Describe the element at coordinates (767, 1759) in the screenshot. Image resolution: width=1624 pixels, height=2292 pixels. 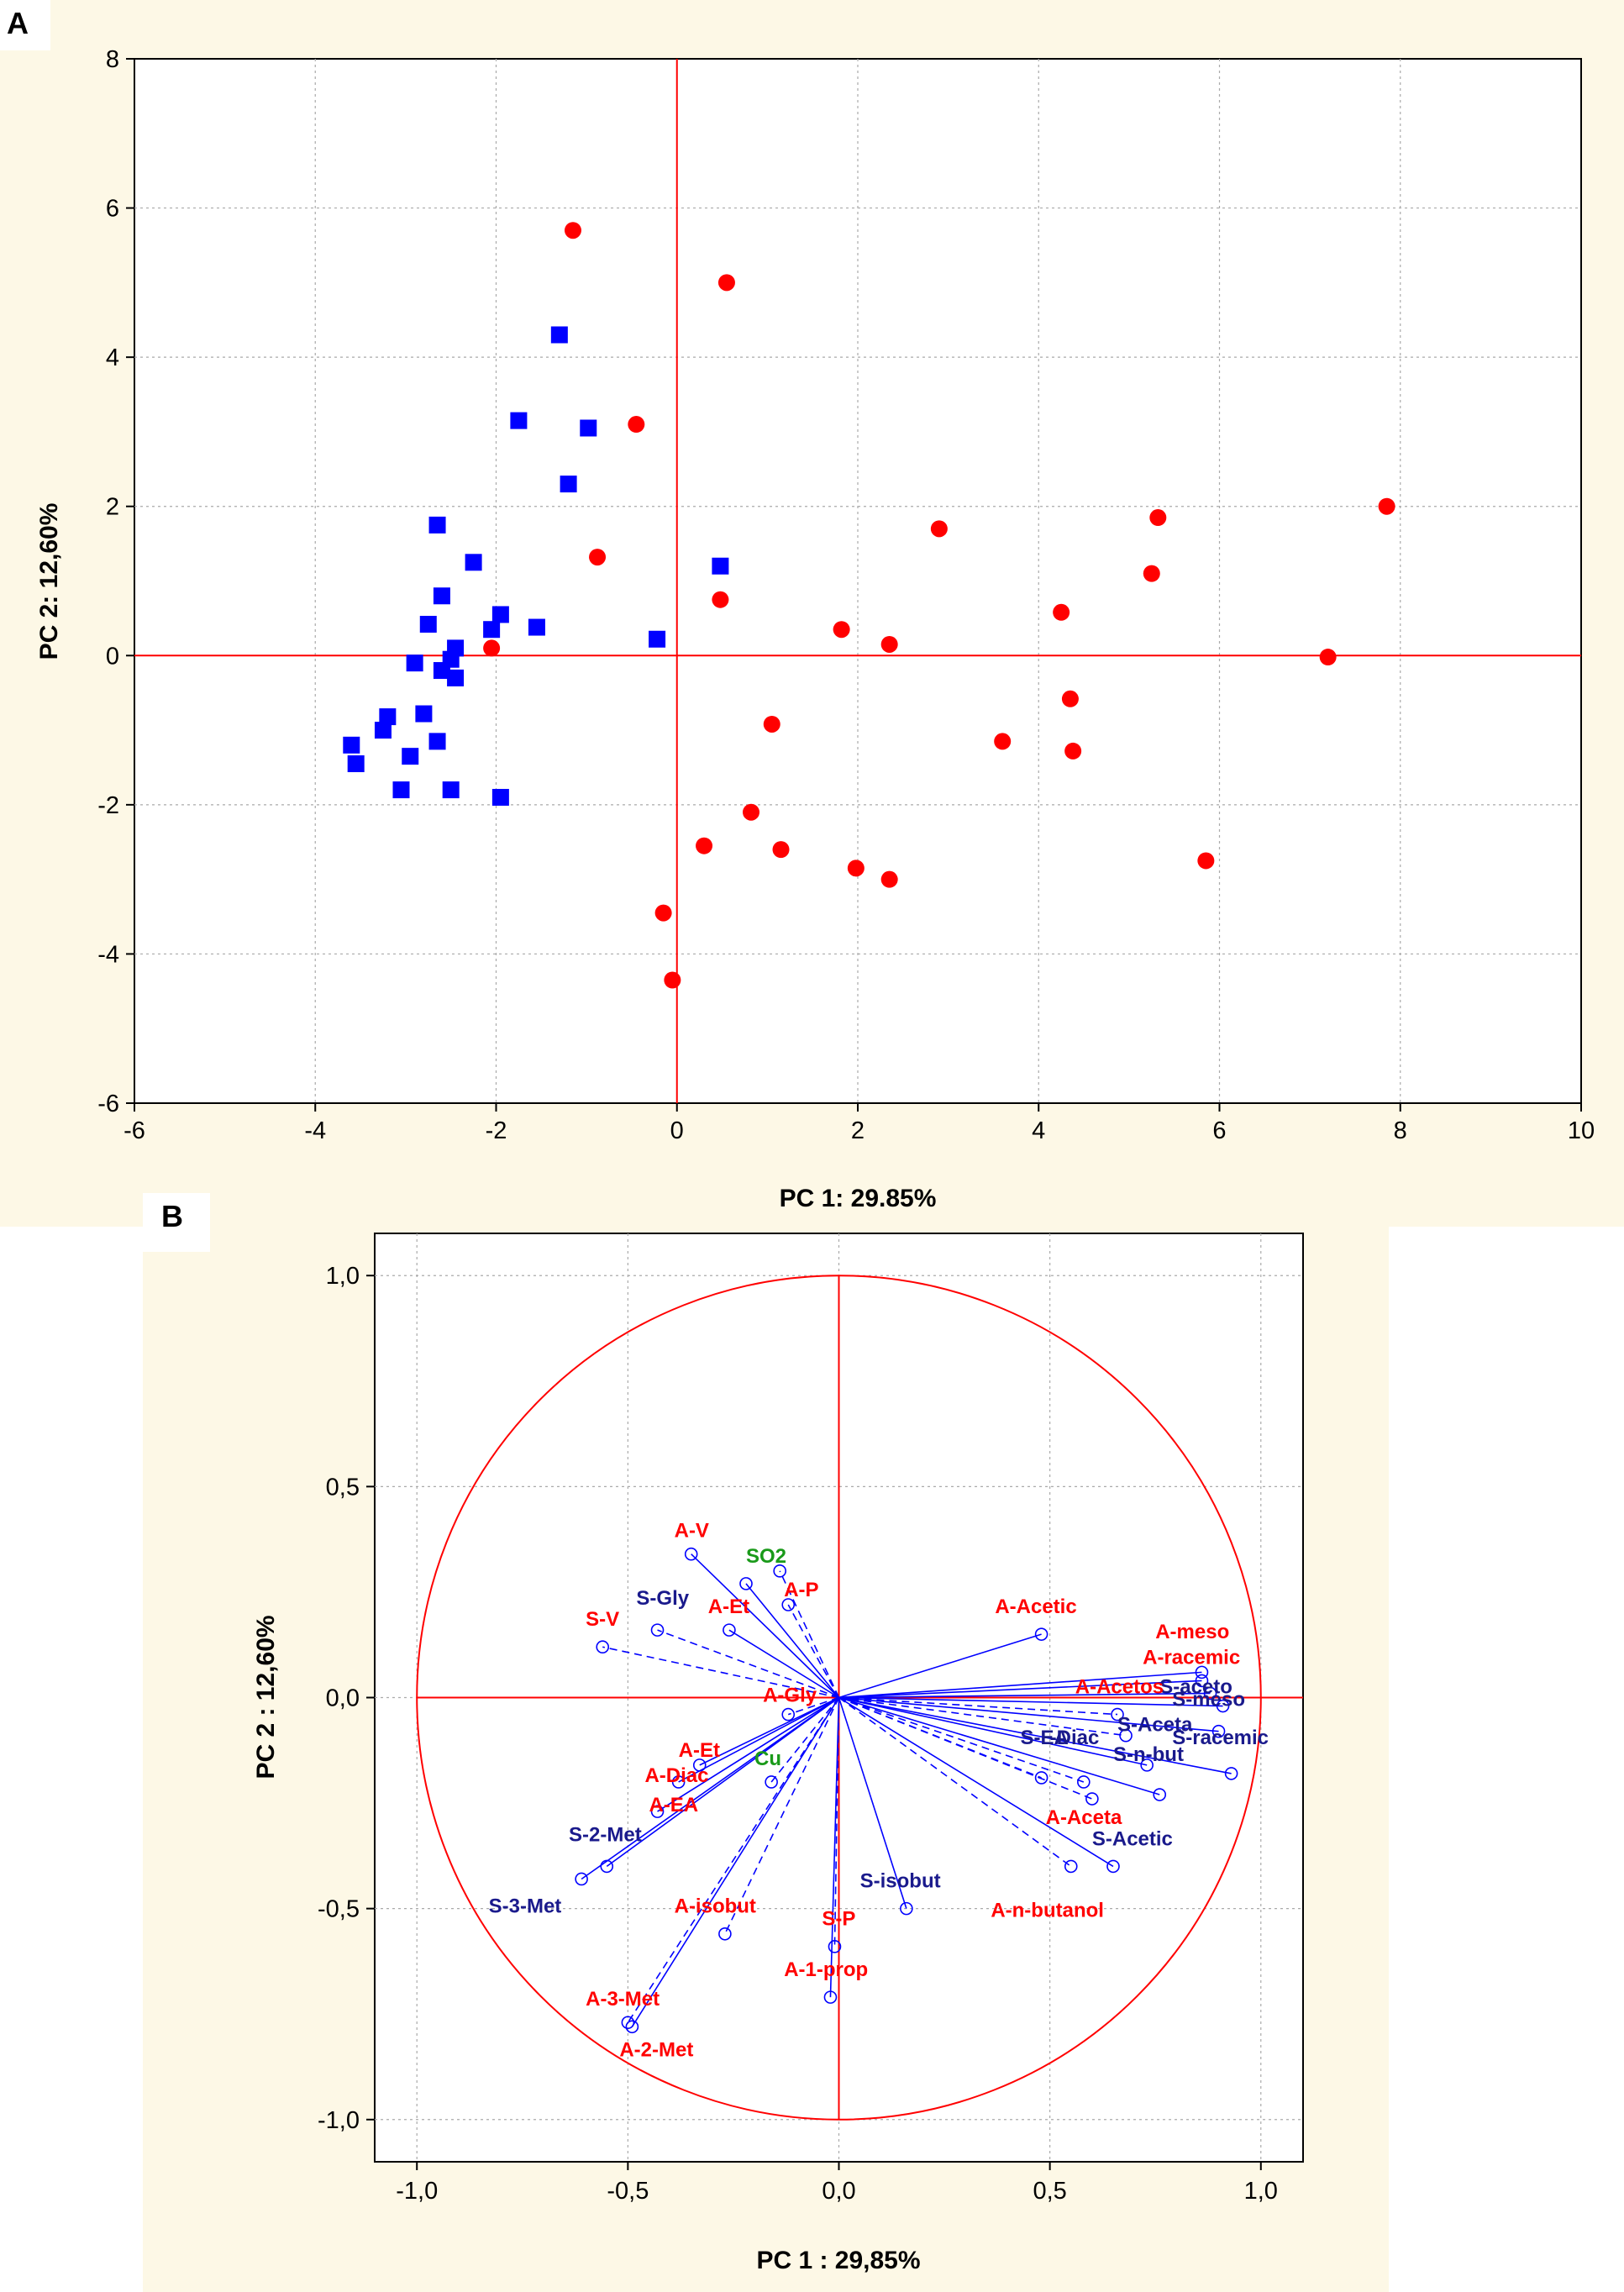
I see `variable-label: Cu` at that location.